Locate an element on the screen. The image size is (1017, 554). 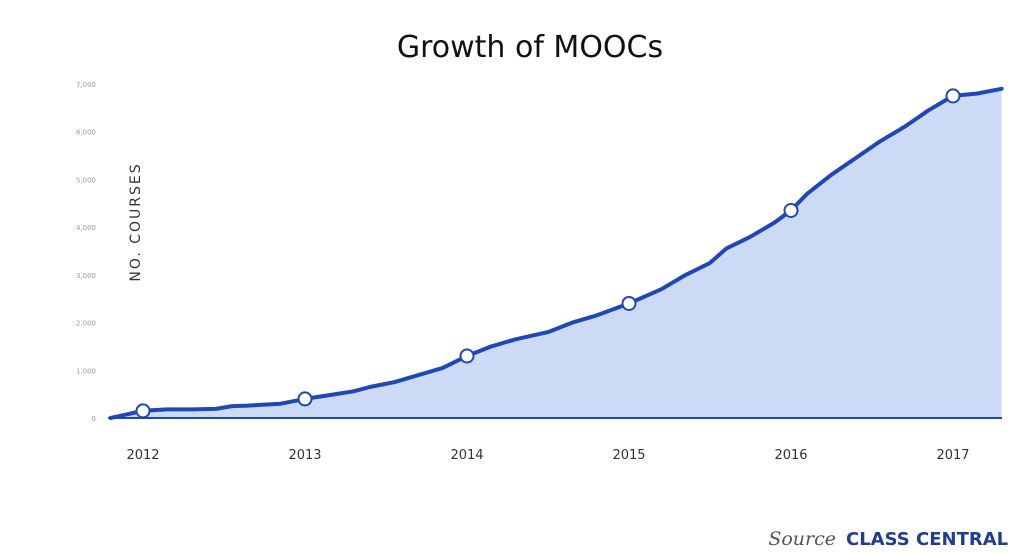
x-tick-label: 2014 is located at coordinates (466, 455).